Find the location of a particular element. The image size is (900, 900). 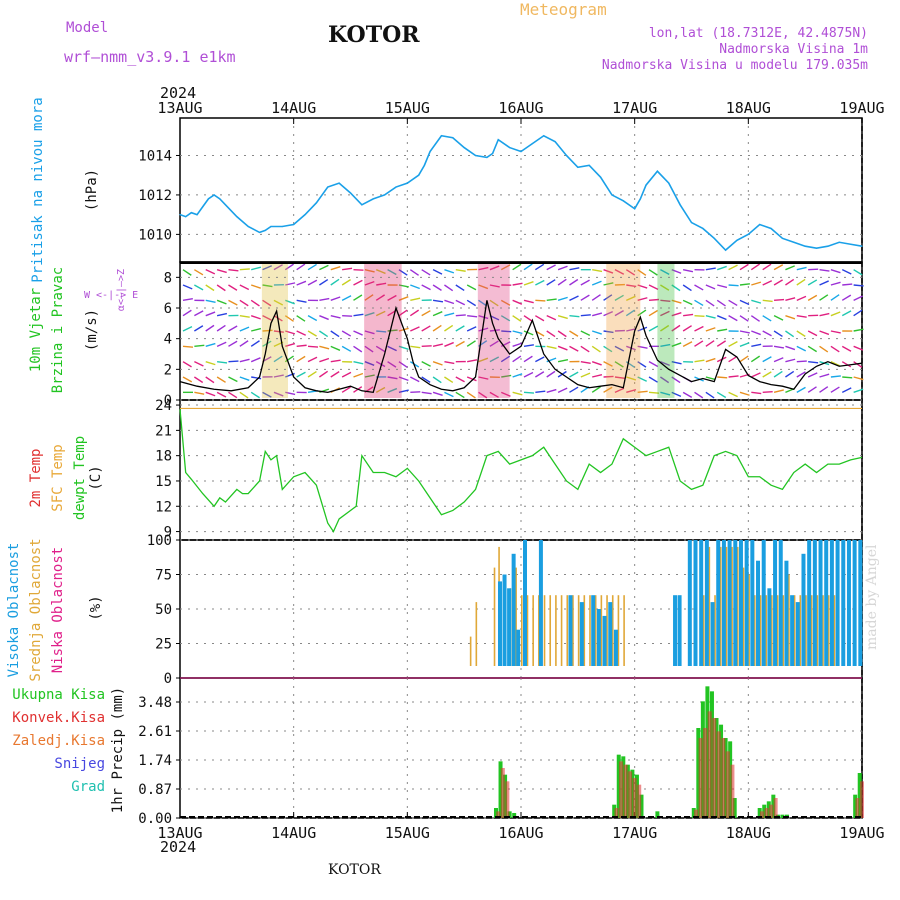

wind-title-2: Brzina i Pravac is located at coordinates (58, 330).